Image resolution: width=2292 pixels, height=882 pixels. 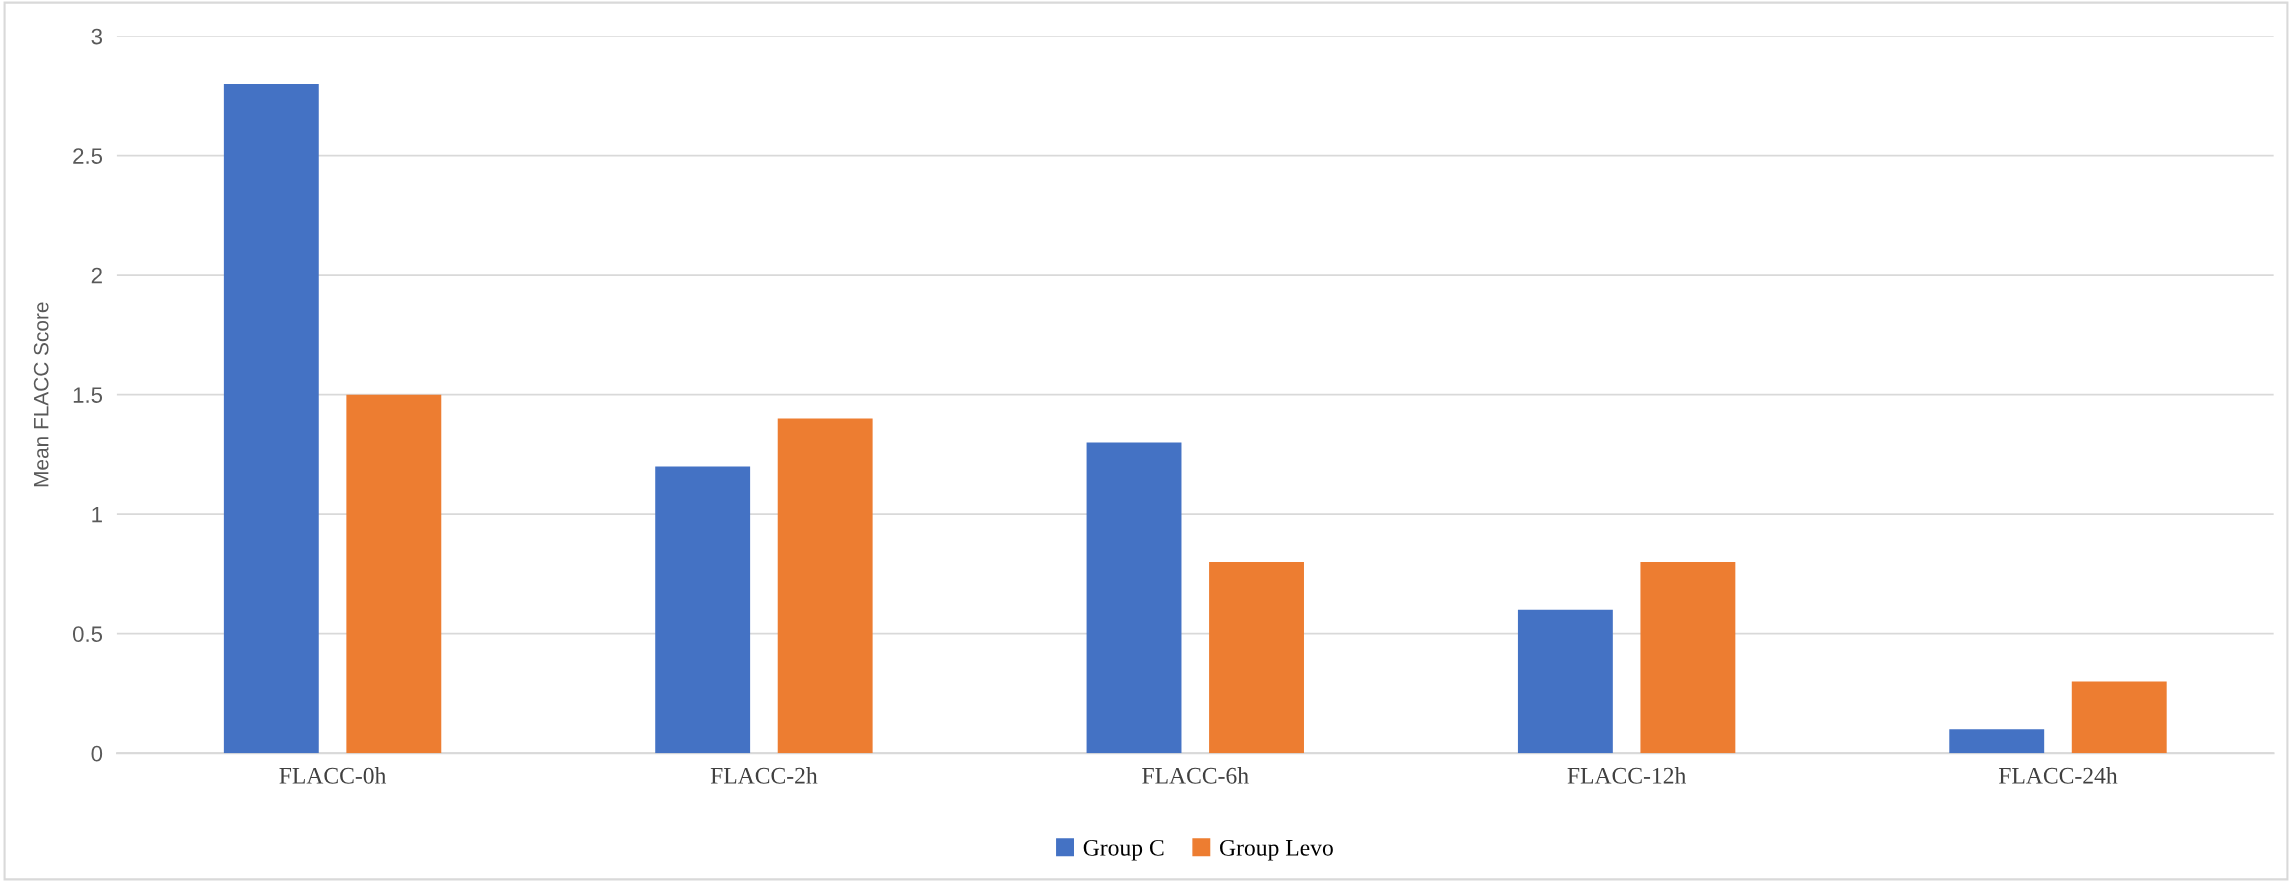 I want to click on y-tick-label: 2.5, so click(x=88, y=156).